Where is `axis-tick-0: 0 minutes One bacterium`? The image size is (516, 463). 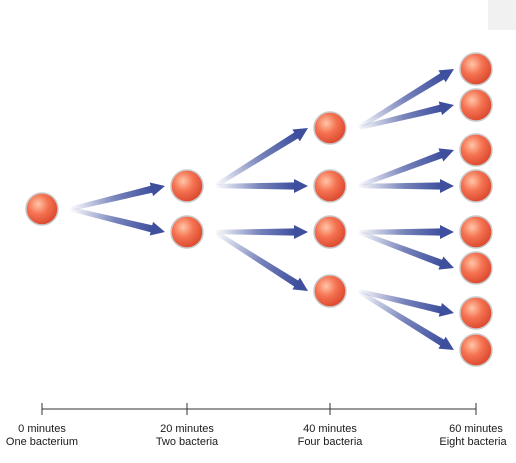 axis-tick-0: 0 minutes One bacterium is located at coordinates (42, 425).